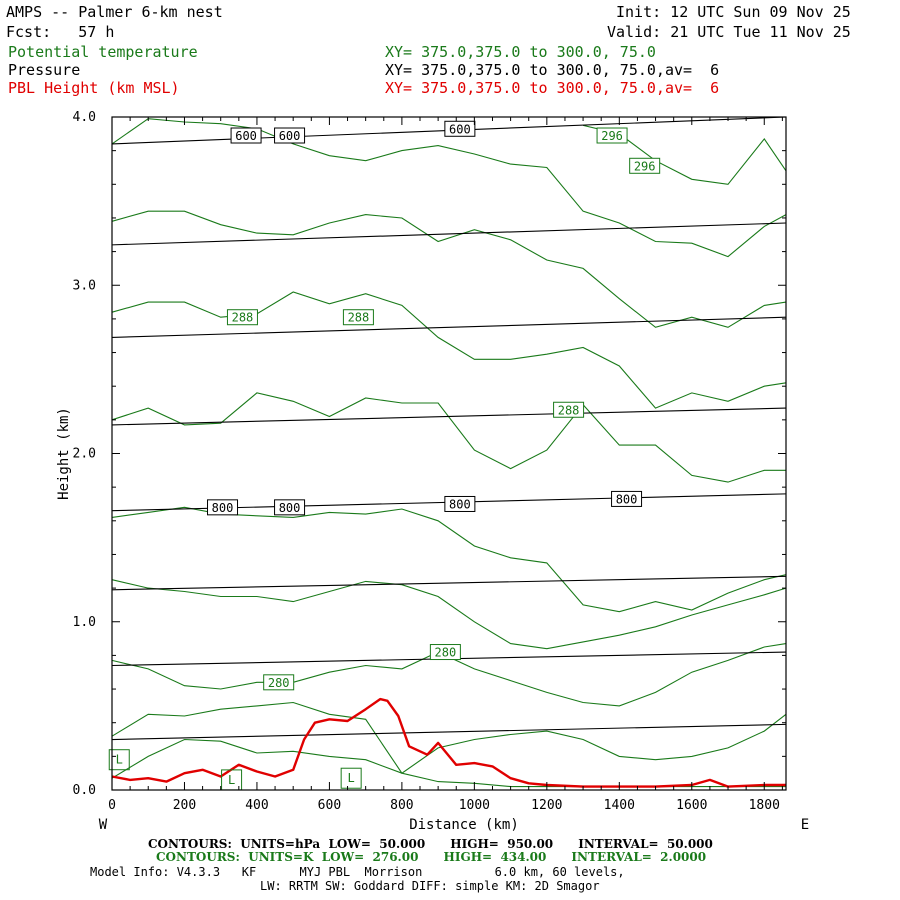 This screenshot has width=900, height=900. What do you see at coordinates (94, 88) in the screenshot?
I see `field-pbl-height: PBL Height (km MSL)` at bounding box center [94, 88].